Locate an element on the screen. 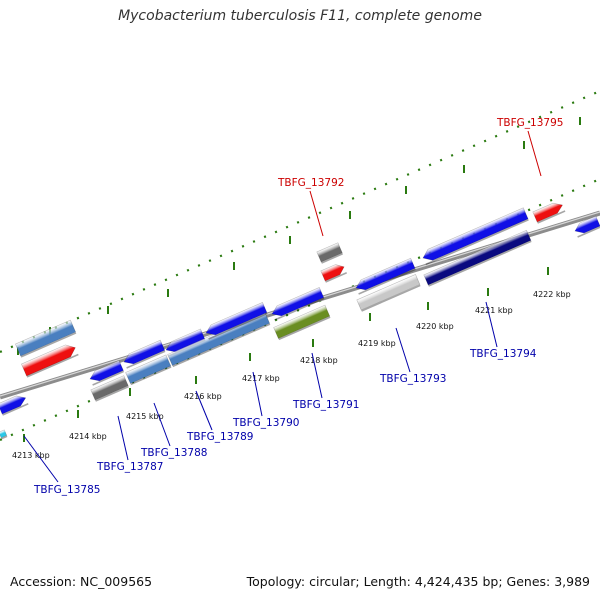  tbfg_13788-leader is located at coordinates (162, 424).